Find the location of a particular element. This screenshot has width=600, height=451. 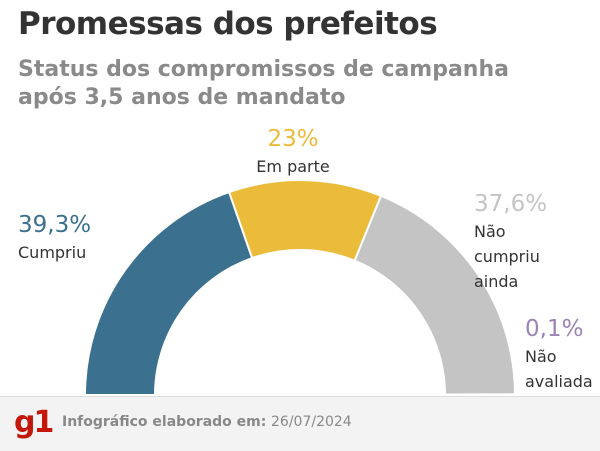

category-label: Cumpriu is located at coordinates (52, 252).